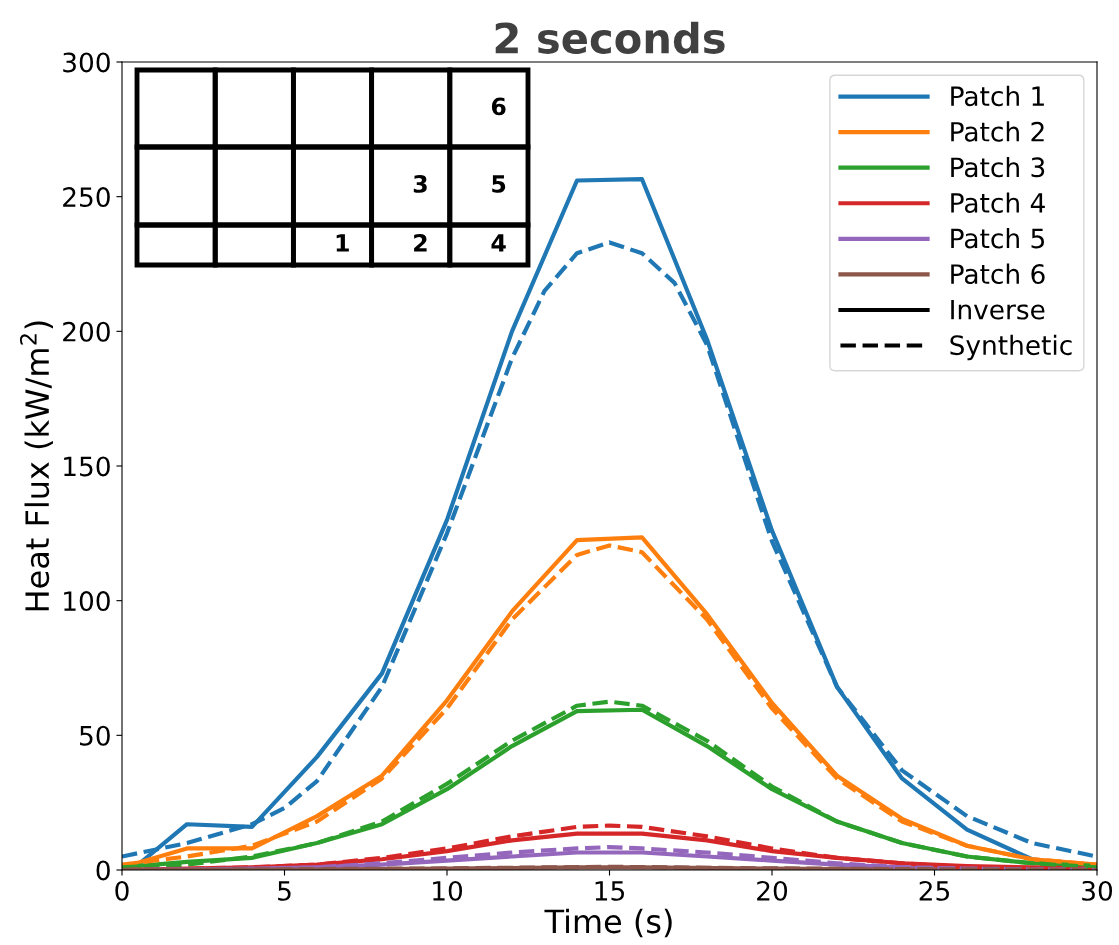 This screenshot has height=945, width=1119. Describe the element at coordinates (1011, 347) in the screenshot. I see `legend-label: Synthetic` at that location.